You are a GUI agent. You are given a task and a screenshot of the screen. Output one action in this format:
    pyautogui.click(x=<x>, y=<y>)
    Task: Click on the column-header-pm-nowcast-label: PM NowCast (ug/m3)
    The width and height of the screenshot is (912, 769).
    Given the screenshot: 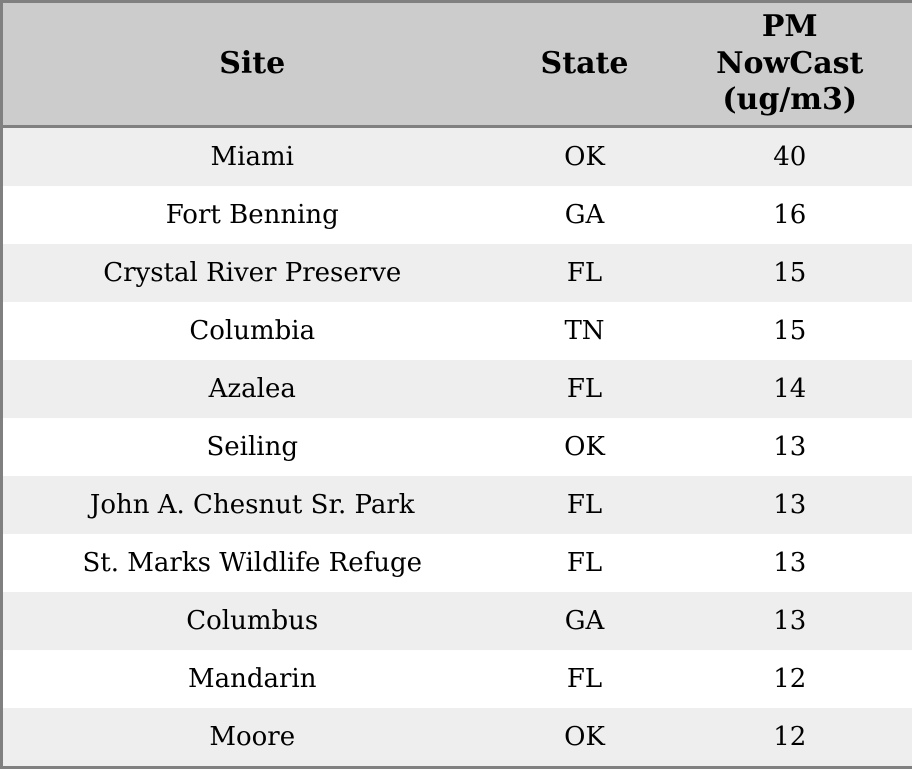 What is the action you would take?
    pyautogui.click(x=790, y=63)
    